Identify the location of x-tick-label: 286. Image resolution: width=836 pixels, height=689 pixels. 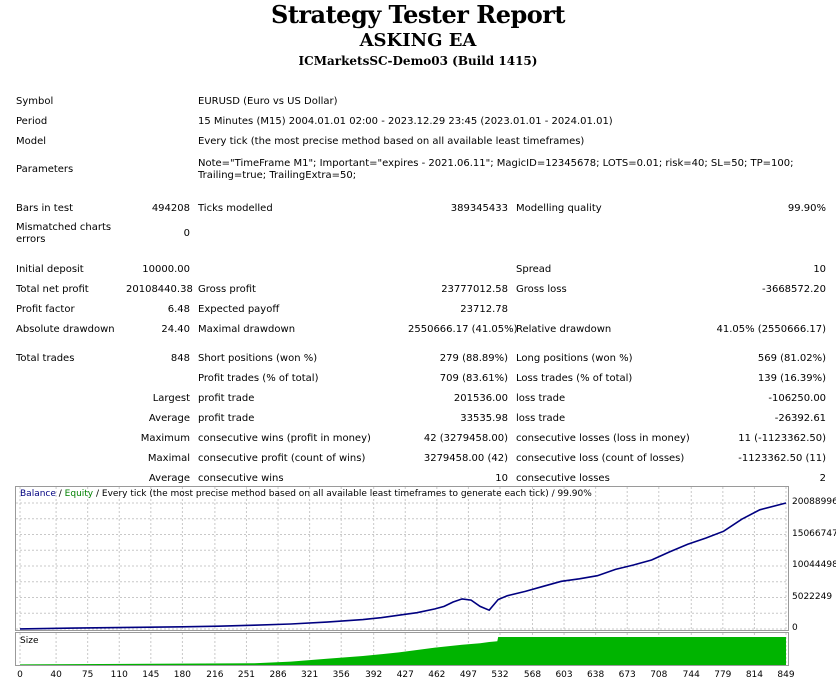
(278, 675).